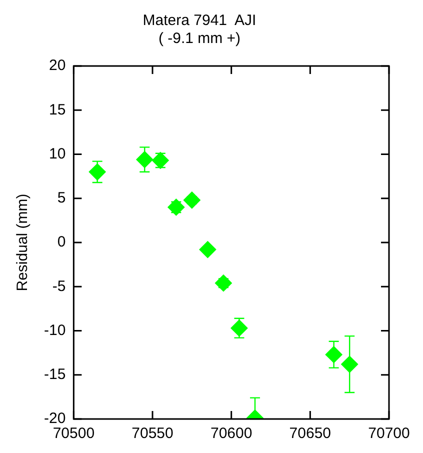 Image resolution: width=423 pixels, height=453 pixels. I want to click on y-tick-label: 0, so click(61, 242).